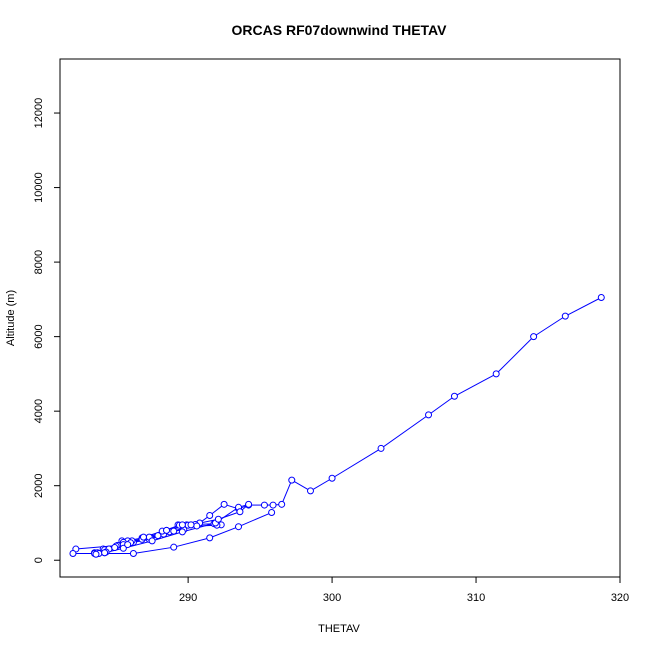 The height and width of the screenshot is (650, 650). Describe the element at coordinates (39, 560) in the screenshot. I see `y-tick-label: 0` at that location.